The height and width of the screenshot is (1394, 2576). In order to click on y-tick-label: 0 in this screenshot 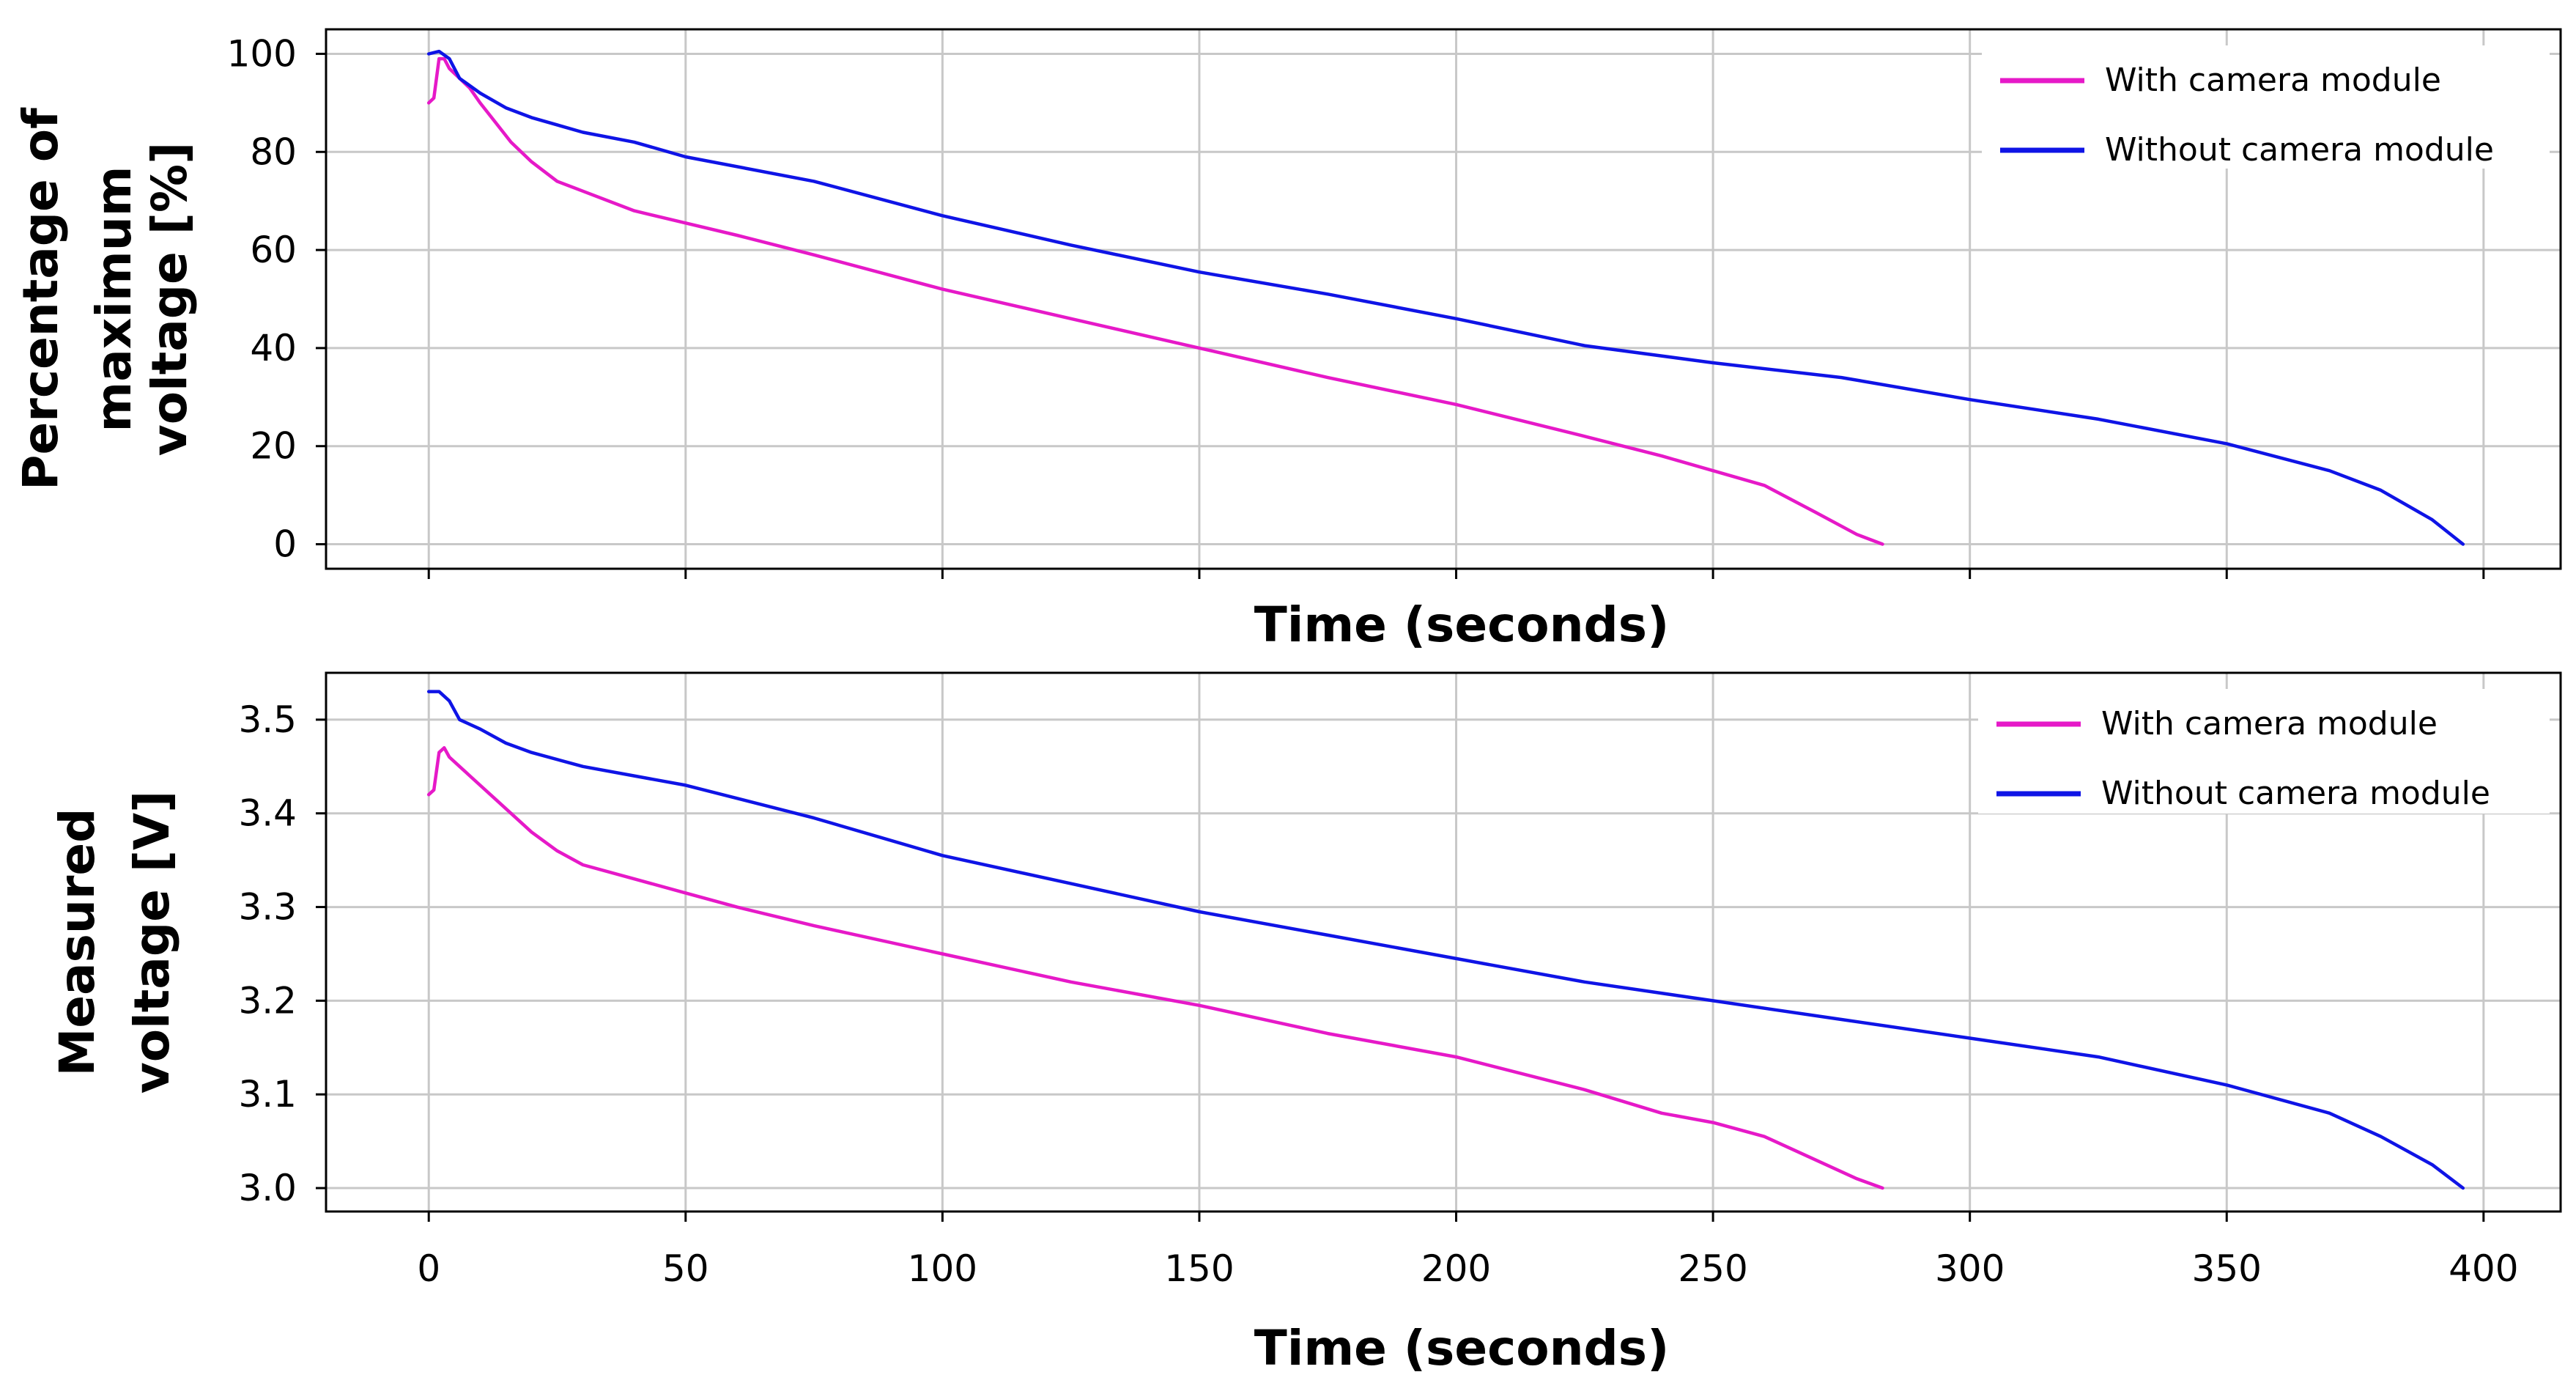, I will do `click(285, 544)`.